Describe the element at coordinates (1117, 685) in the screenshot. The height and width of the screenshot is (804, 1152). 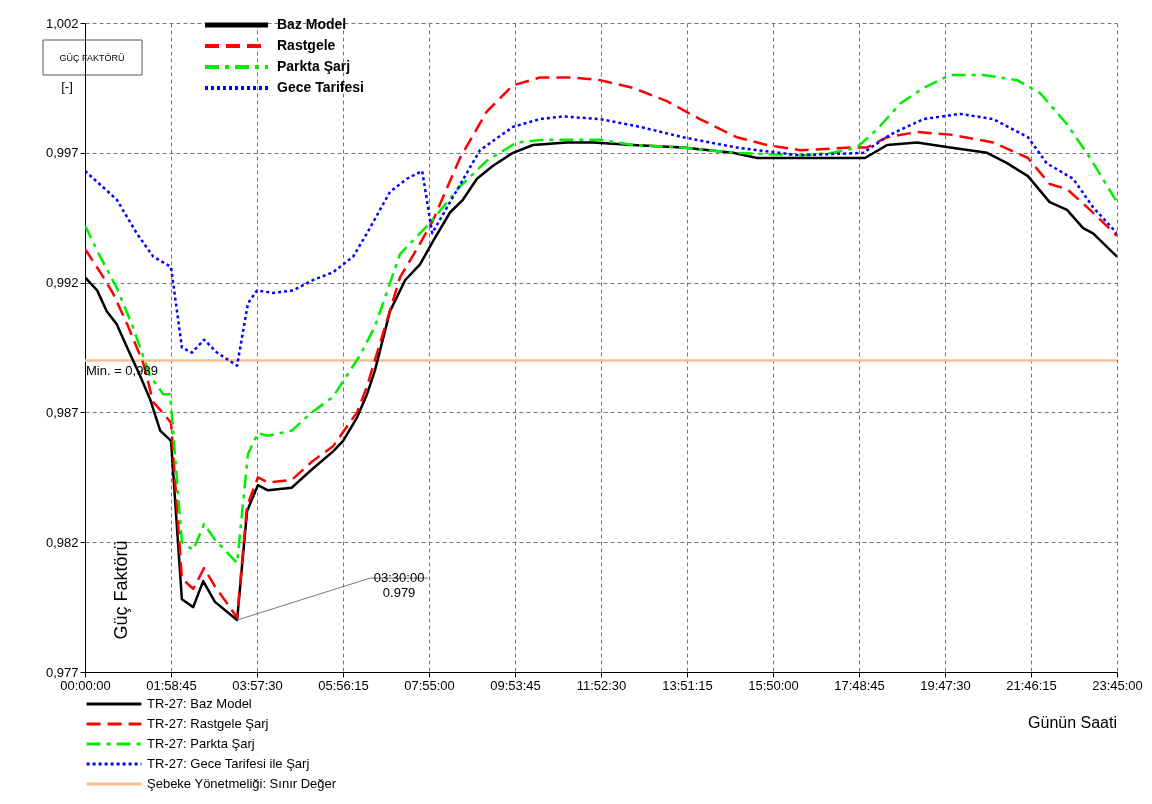
I see `x-tick-label: 23:45:00` at that location.